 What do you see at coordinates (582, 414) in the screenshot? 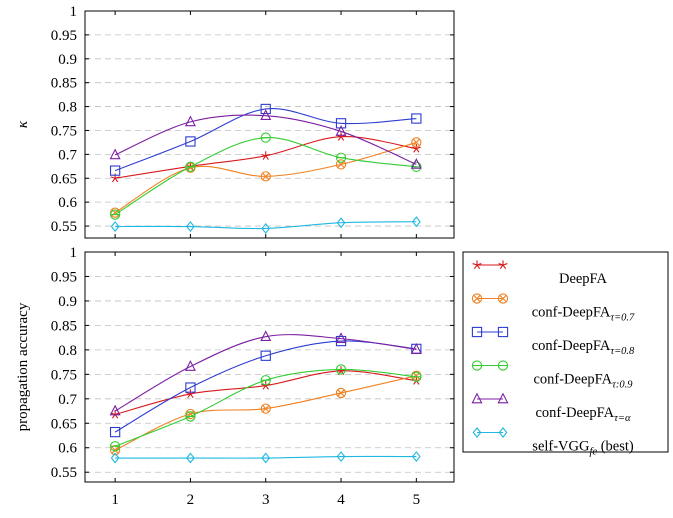
I see `legend-label: conf-DeepFAτ=α` at bounding box center [582, 414].